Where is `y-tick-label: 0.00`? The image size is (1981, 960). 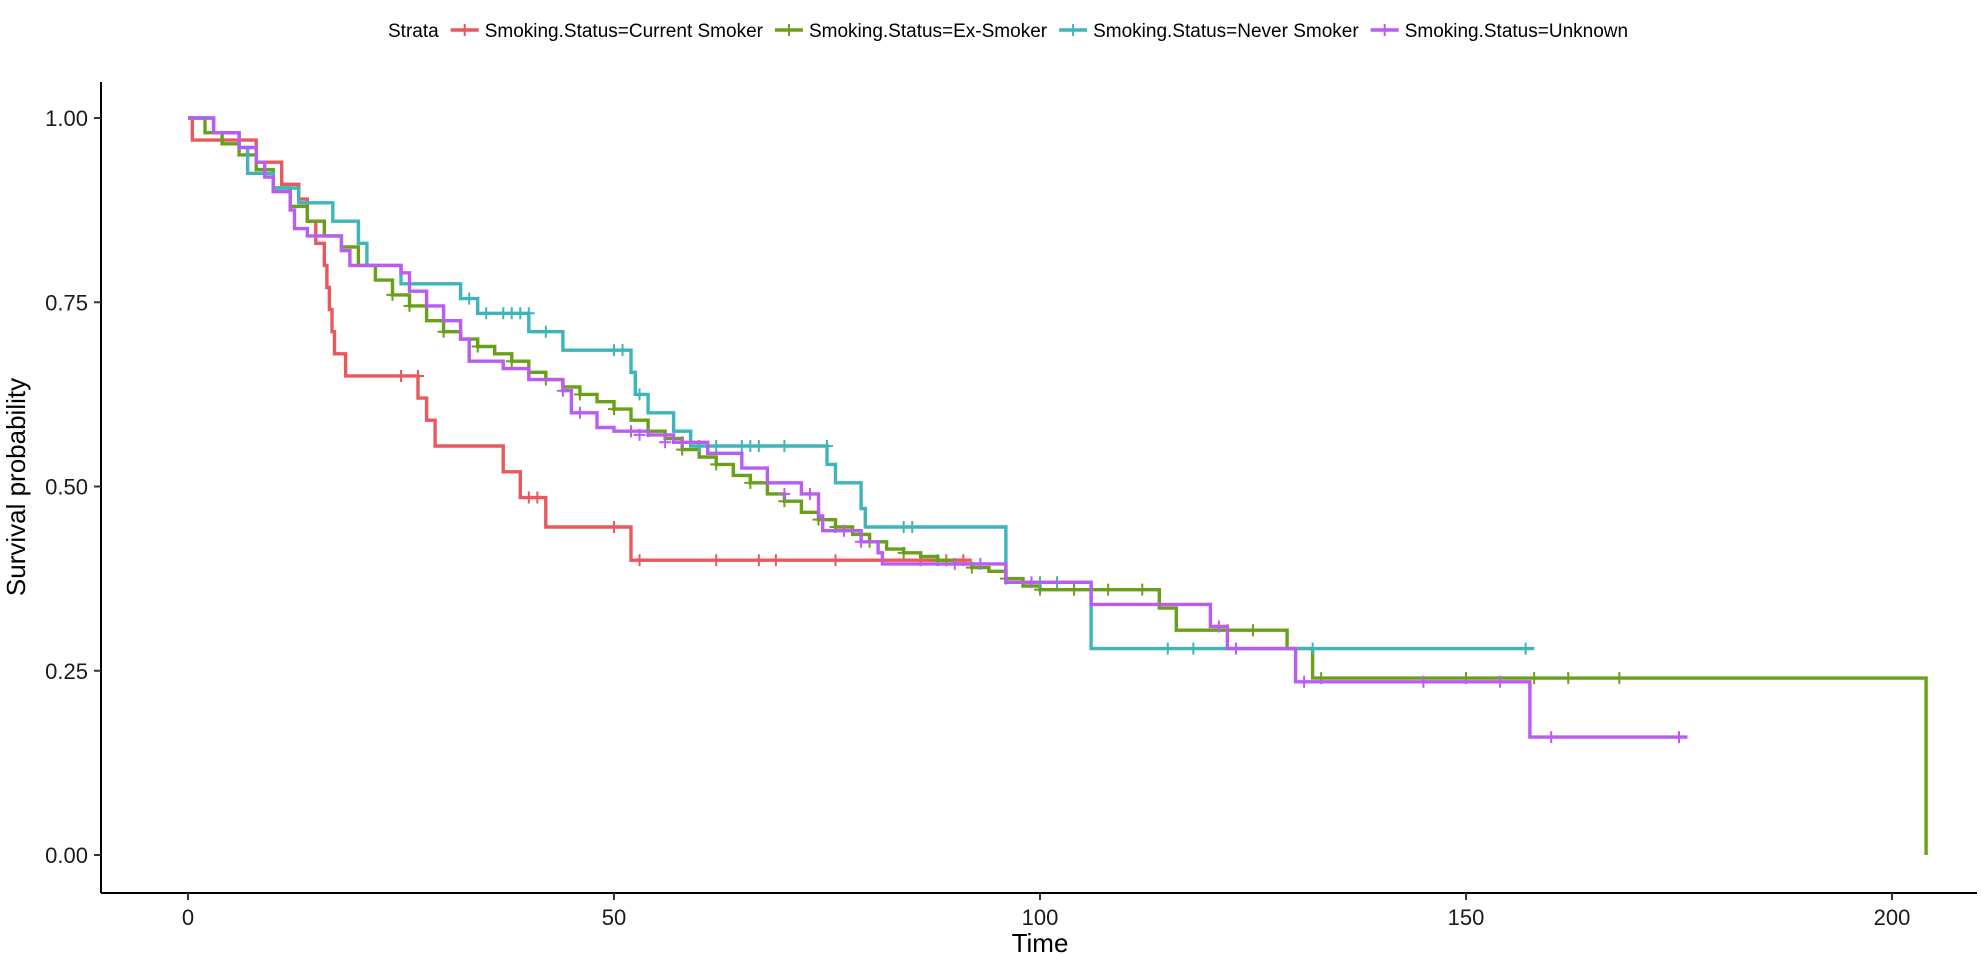 y-tick-label: 0.00 is located at coordinates (66, 855).